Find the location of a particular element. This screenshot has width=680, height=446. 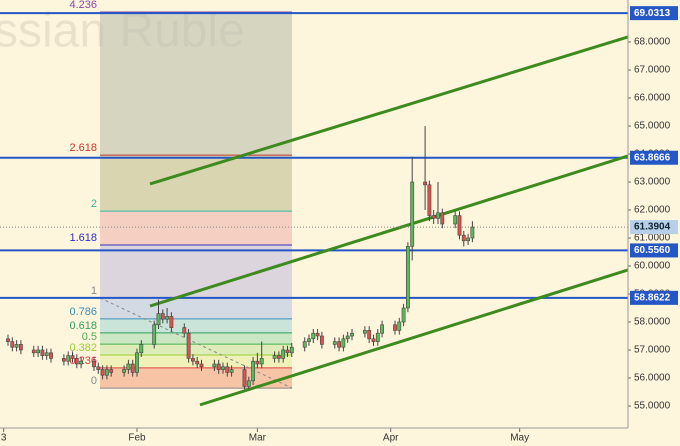

level-label: 60.5560 is located at coordinates (652, 250).